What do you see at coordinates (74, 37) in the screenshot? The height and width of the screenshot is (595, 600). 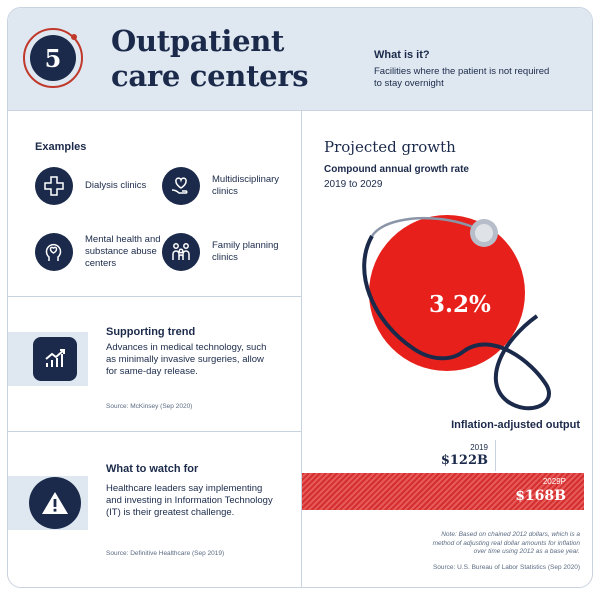 I see `ring-dot` at bounding box center [74, 37].